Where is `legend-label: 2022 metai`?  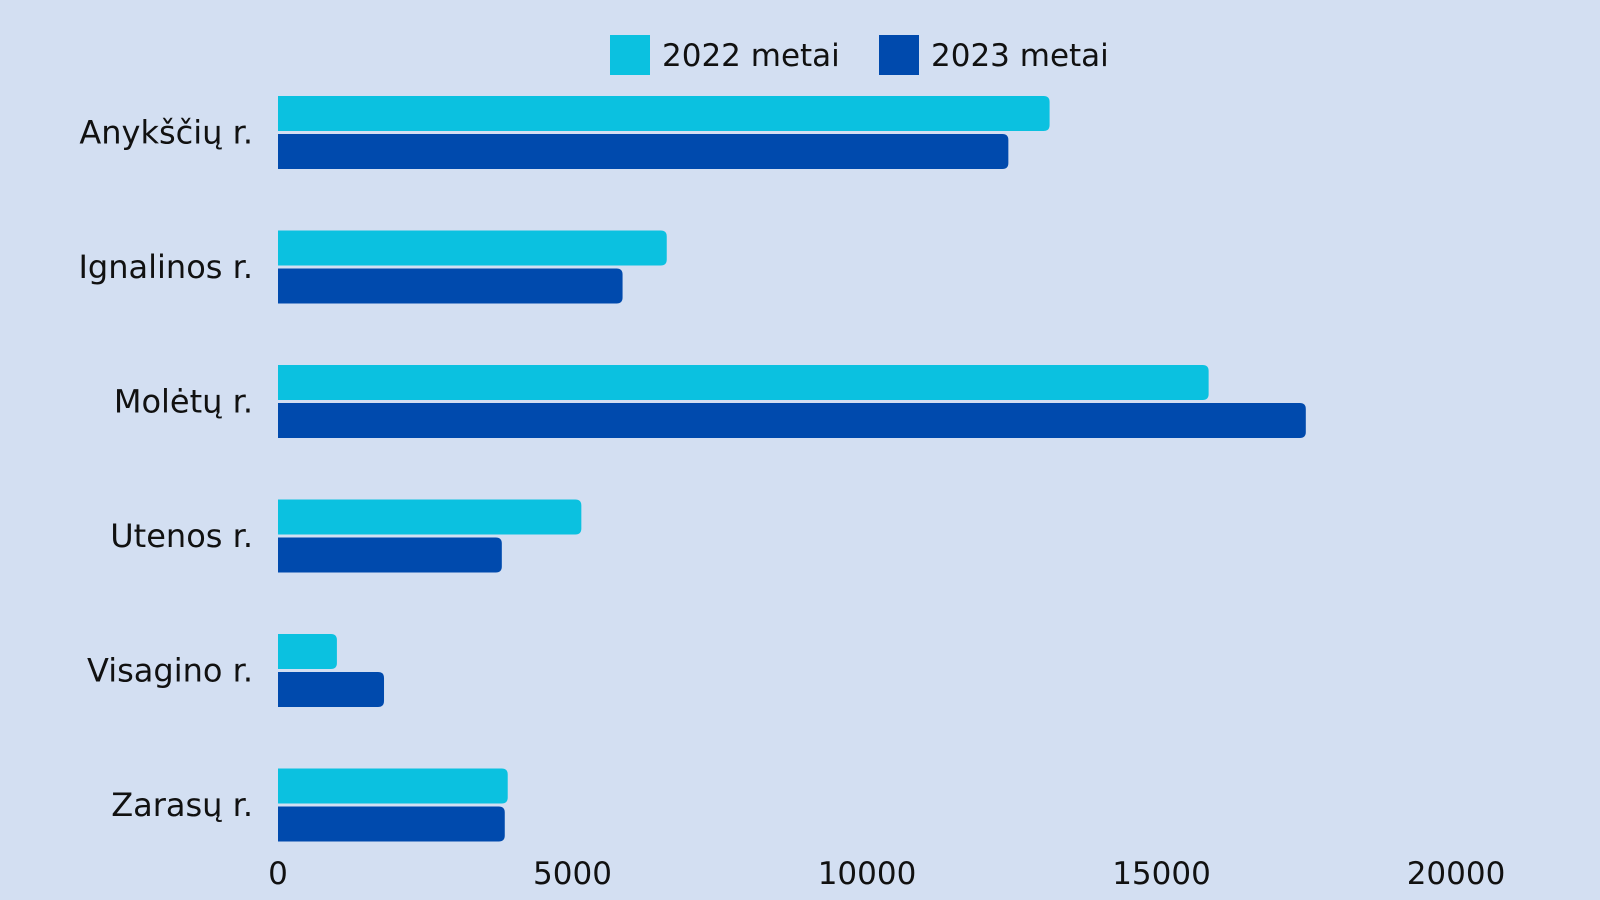
legend-label: 2022 metai is located at coordinates (751, 56).